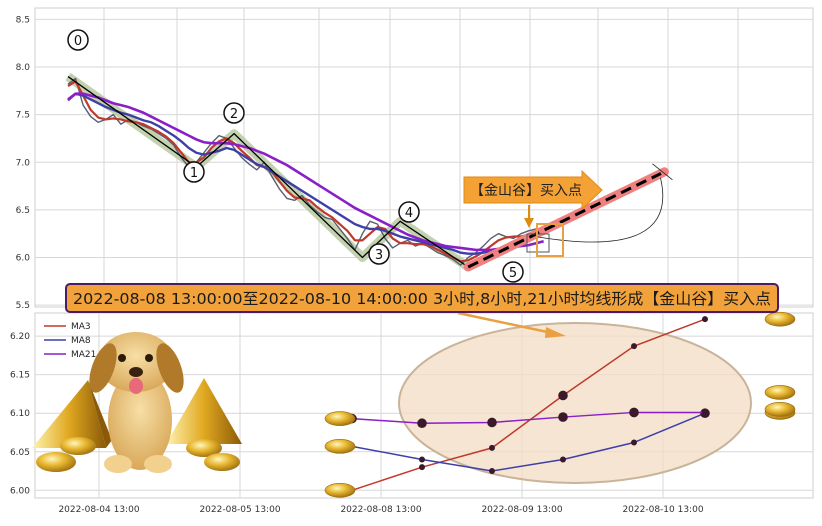 The width and height of the screenshot is (822, 526). Describe the element at coordinates (98, 510) in the screenshot. I see `bottom-x-tick-label: 2022-08-04 13:00` at that location.